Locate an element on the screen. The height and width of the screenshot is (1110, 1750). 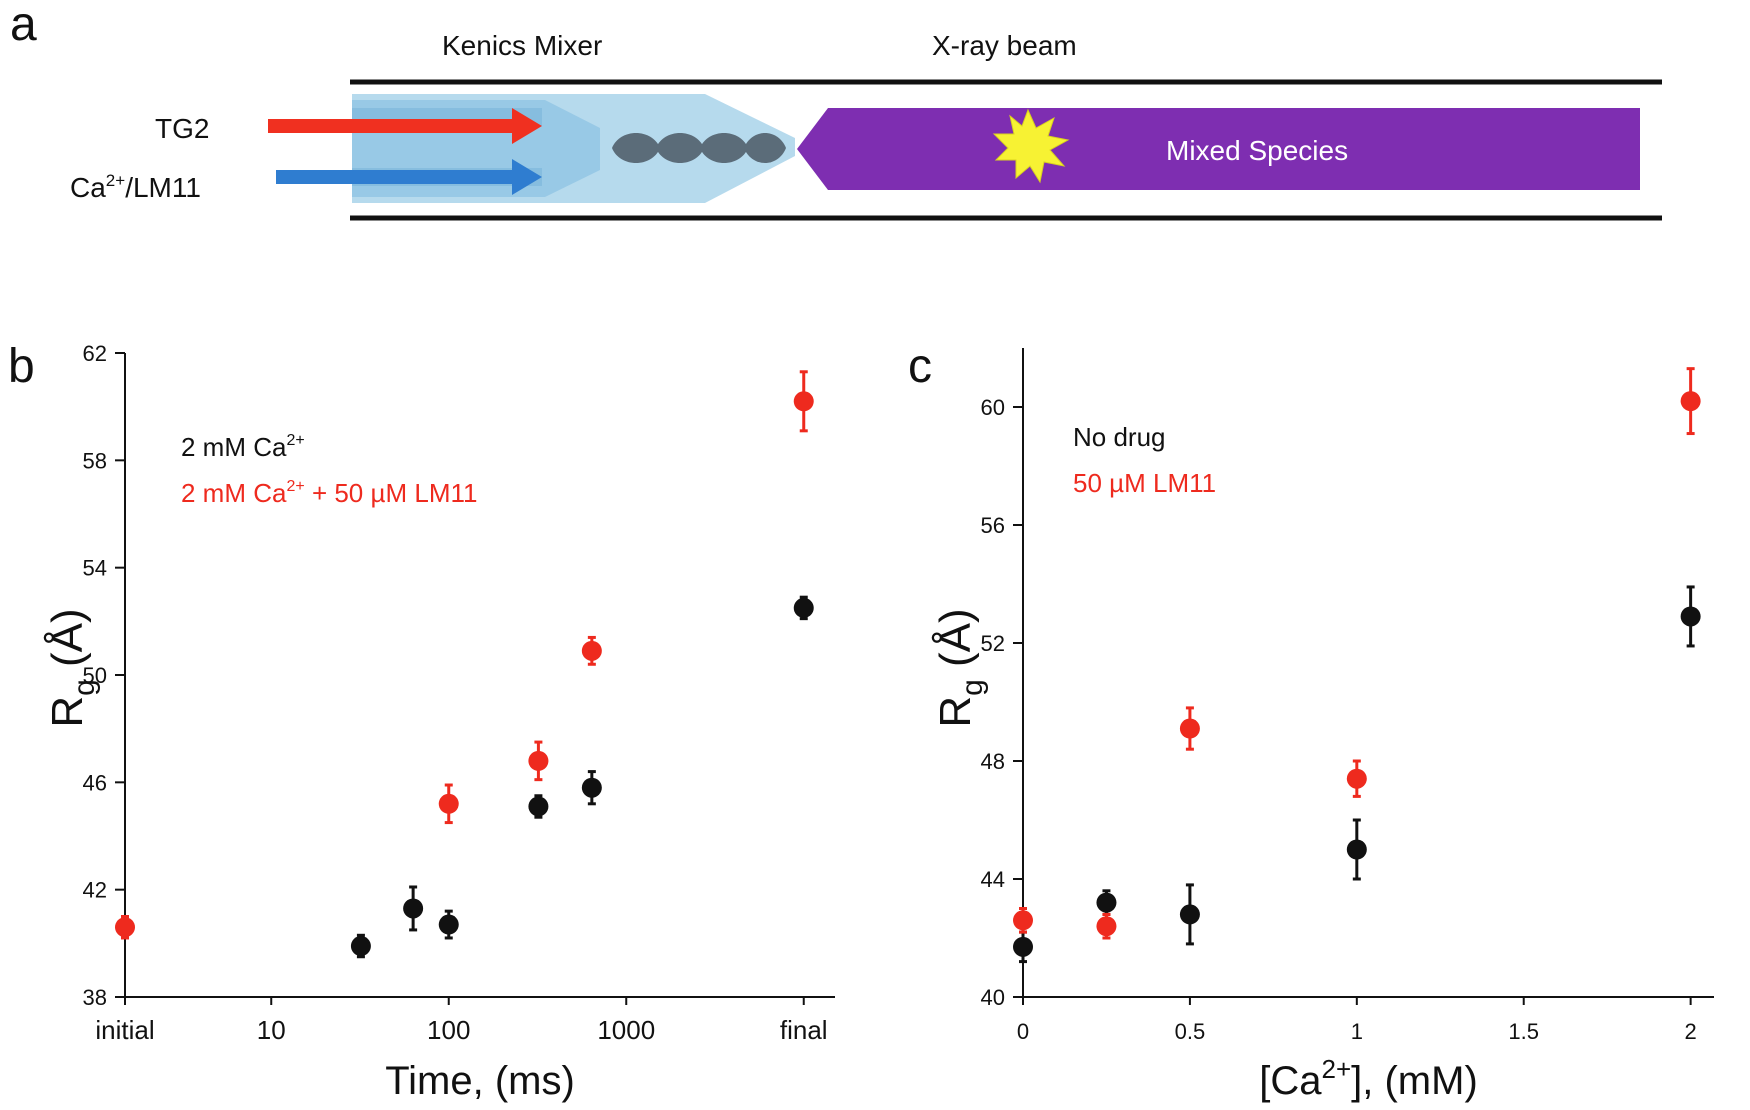
mixer-label: Kenics Mixer is located at coordinates (522, 45).